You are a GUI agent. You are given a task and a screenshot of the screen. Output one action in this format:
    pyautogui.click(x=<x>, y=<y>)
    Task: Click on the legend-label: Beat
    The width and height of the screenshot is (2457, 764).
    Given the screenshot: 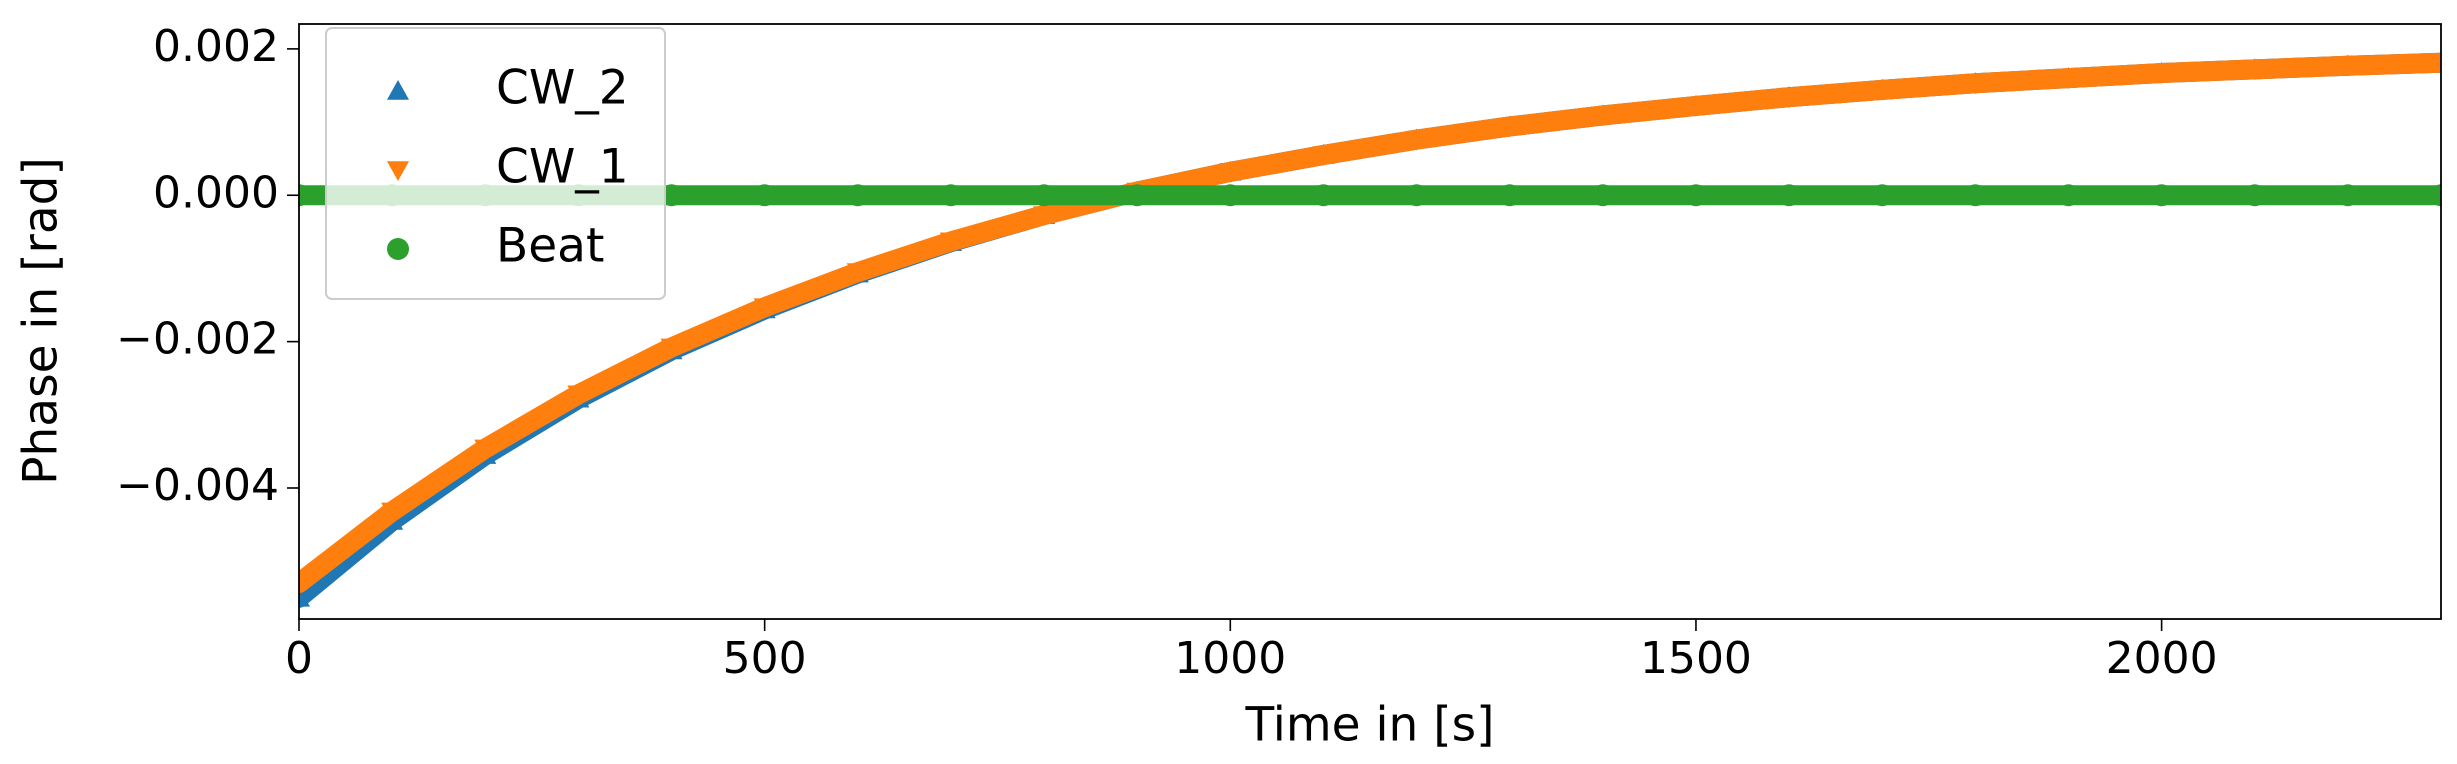 What is the action you would take?
    pyautogui.click(x=550, y=246)
    